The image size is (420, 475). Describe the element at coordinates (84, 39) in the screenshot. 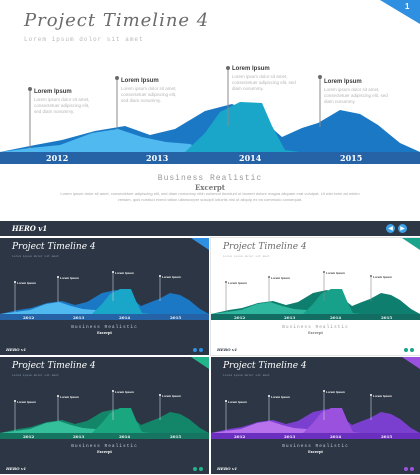

I see `slide-subtitle: Lorem ipsum dolor sit amet` at that location.